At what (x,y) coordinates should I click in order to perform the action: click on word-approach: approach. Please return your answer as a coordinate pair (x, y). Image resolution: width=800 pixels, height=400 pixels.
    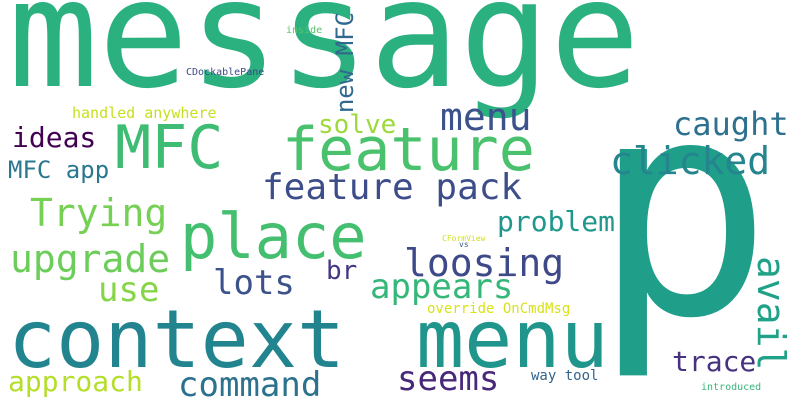
    Looking at the image, I should click on (75, 381).